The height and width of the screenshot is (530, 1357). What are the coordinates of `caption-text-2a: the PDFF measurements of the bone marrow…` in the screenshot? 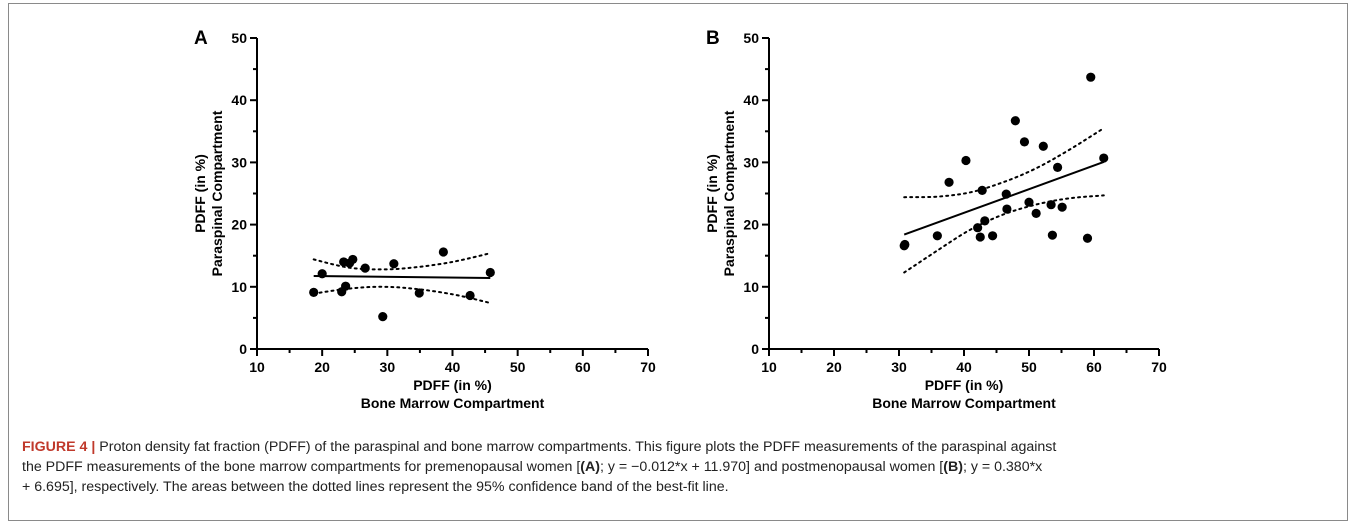 It's located at (301, 467).